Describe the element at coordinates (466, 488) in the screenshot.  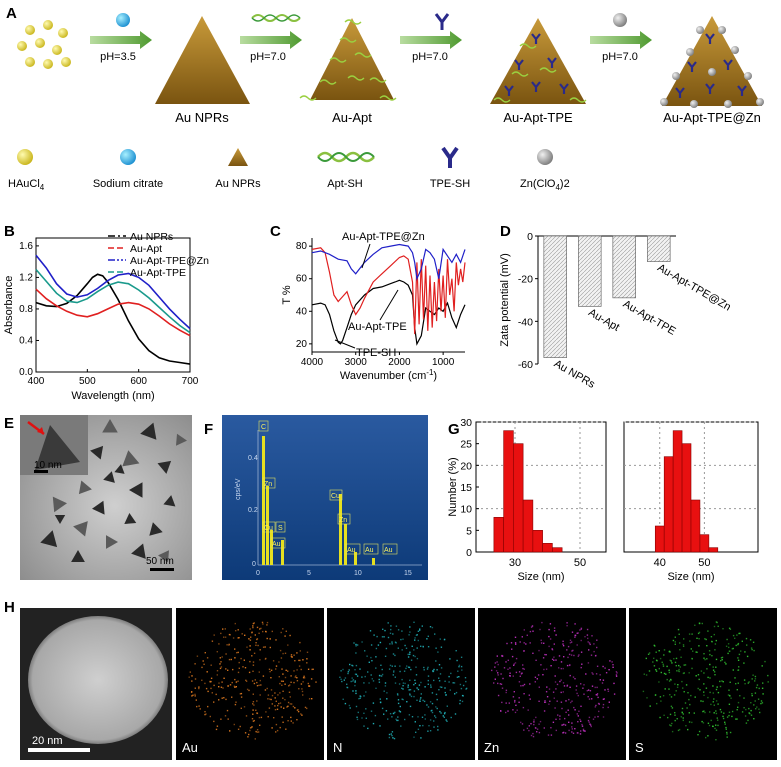
I see `y-tick-label: 15` at that location.